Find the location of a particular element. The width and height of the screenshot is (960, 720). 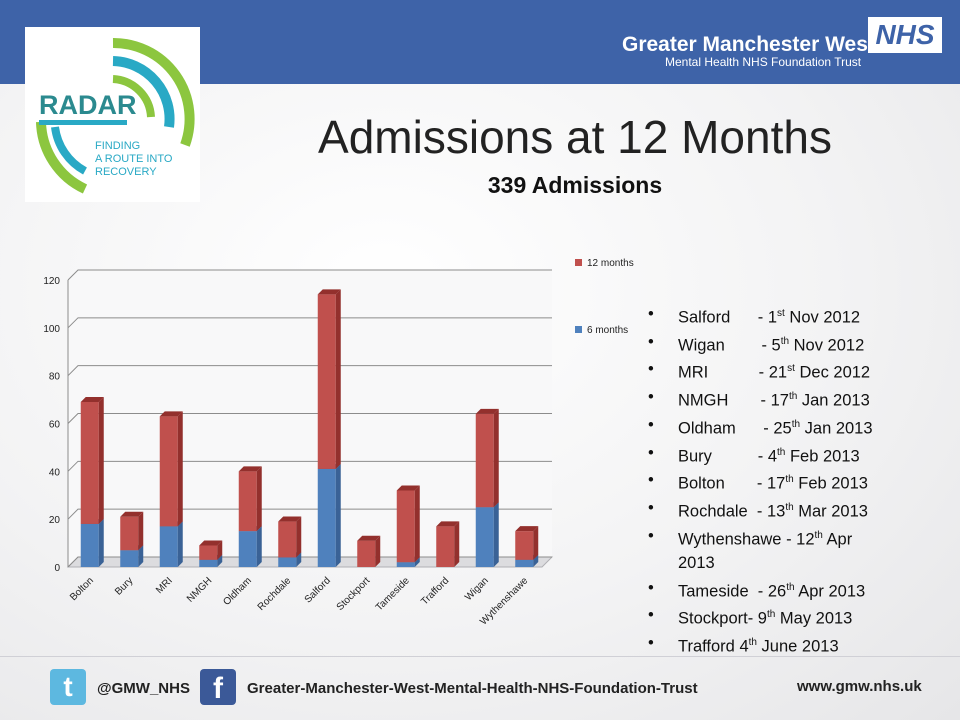

logo-arc-outer is located at coordinates (153, 92).